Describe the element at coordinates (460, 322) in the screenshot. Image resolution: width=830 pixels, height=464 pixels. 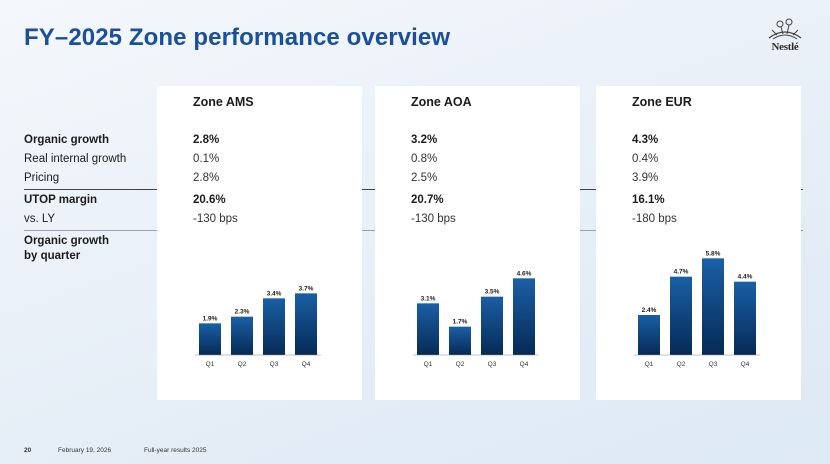
I see `data-label-q2: 1.7%` at that location.